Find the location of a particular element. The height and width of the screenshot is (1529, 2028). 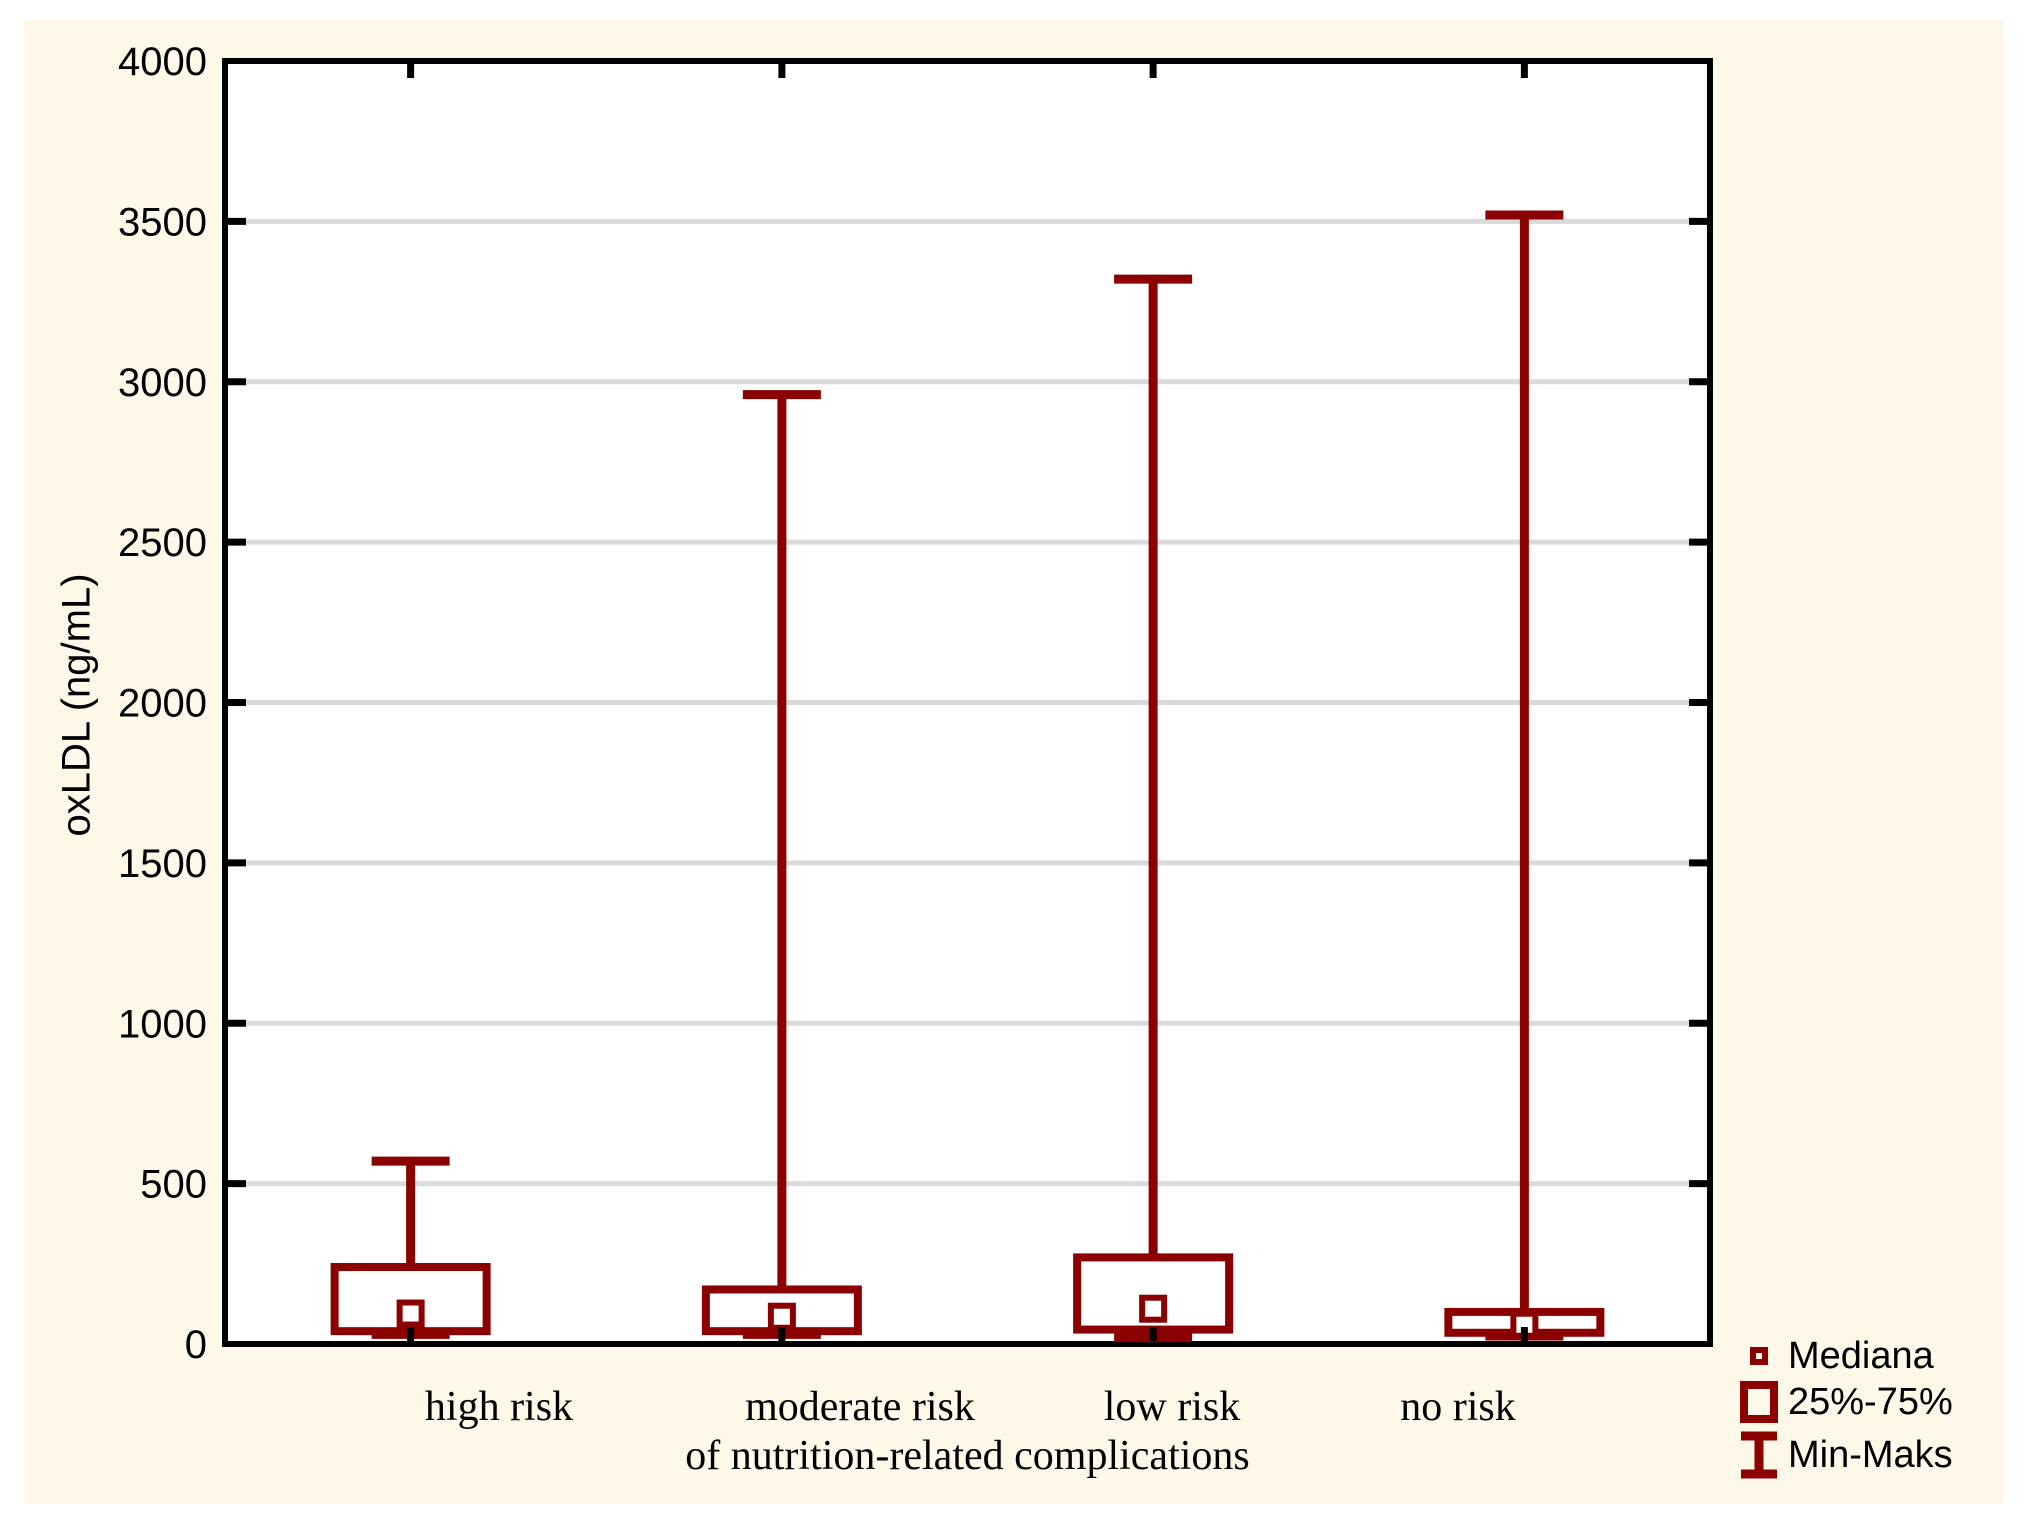

y-tick-label: 0 is located at coordinates (196, 1345).